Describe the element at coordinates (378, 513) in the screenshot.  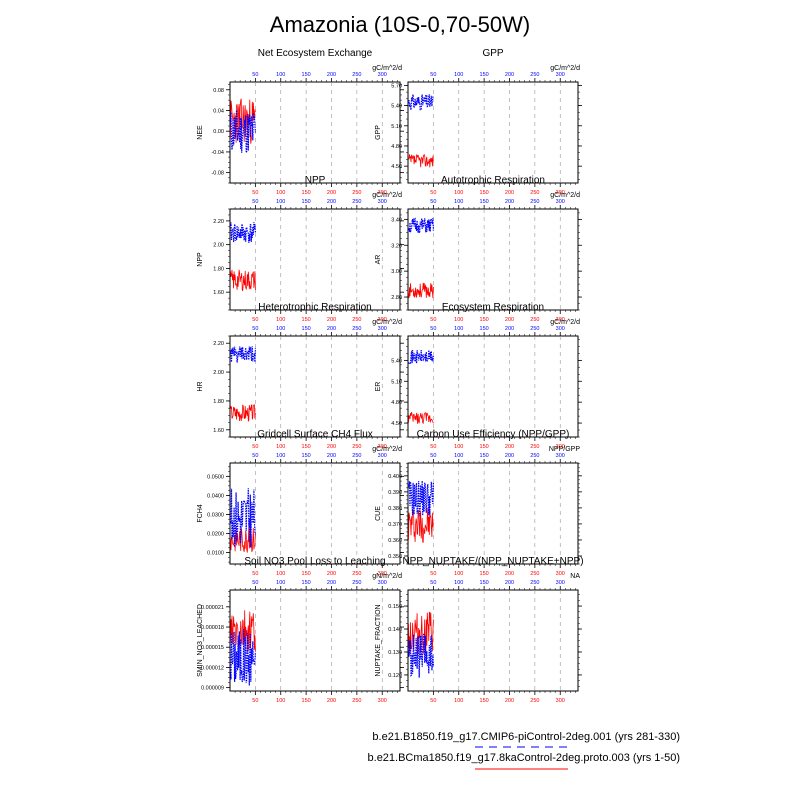
I see `y-axis-label: CUE` at that location.